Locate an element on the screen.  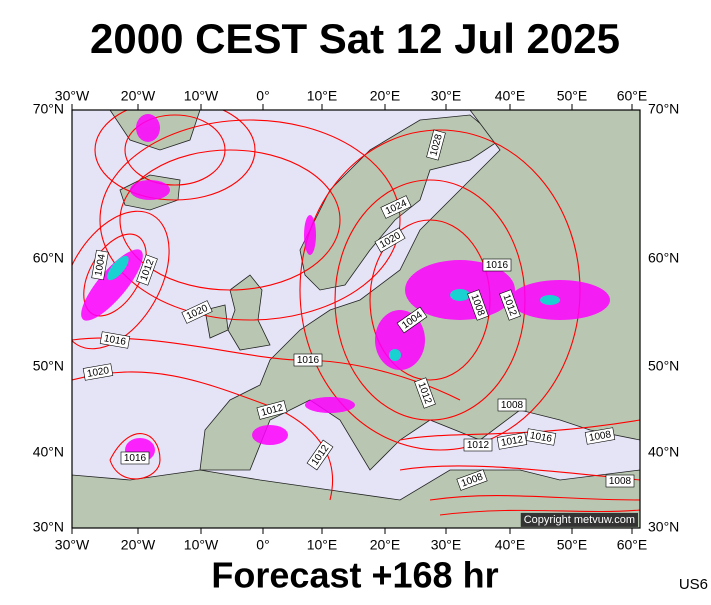
lon-label-top: 40°E is located at coordinates (510, 96).